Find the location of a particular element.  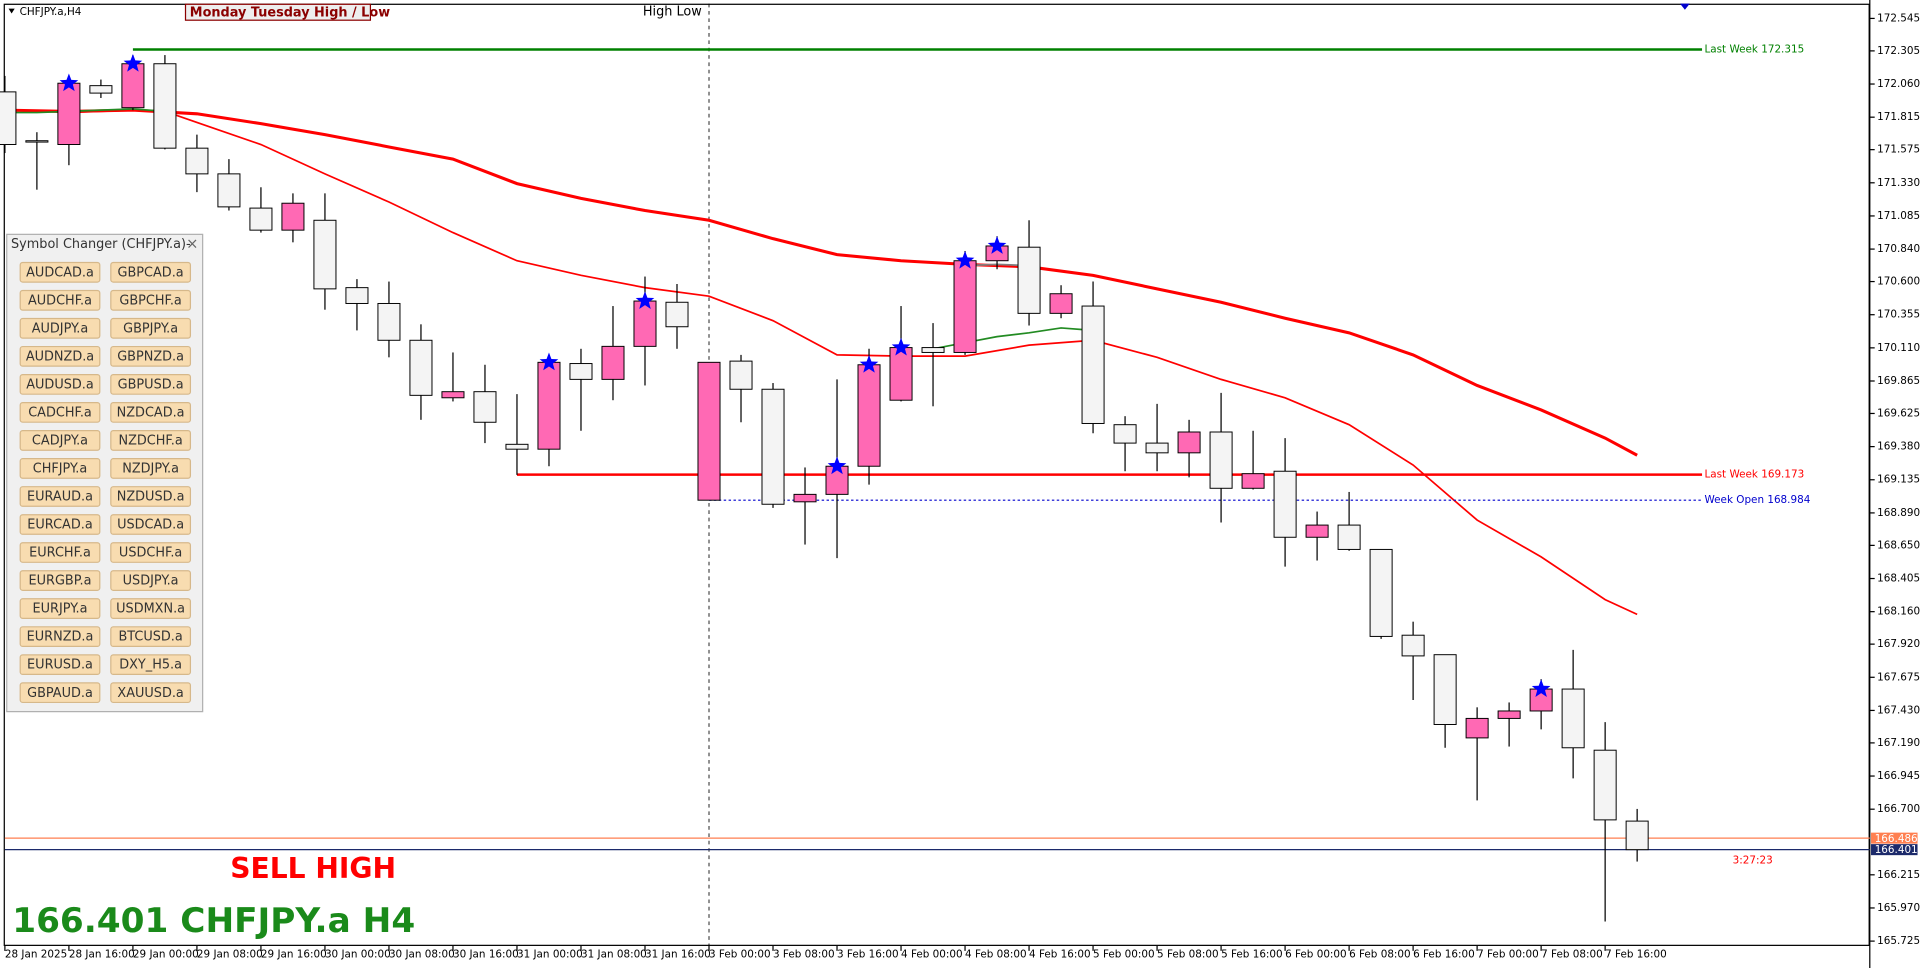

symbol-button-label: BTCUSD.a is located at coordinates (150, 637).